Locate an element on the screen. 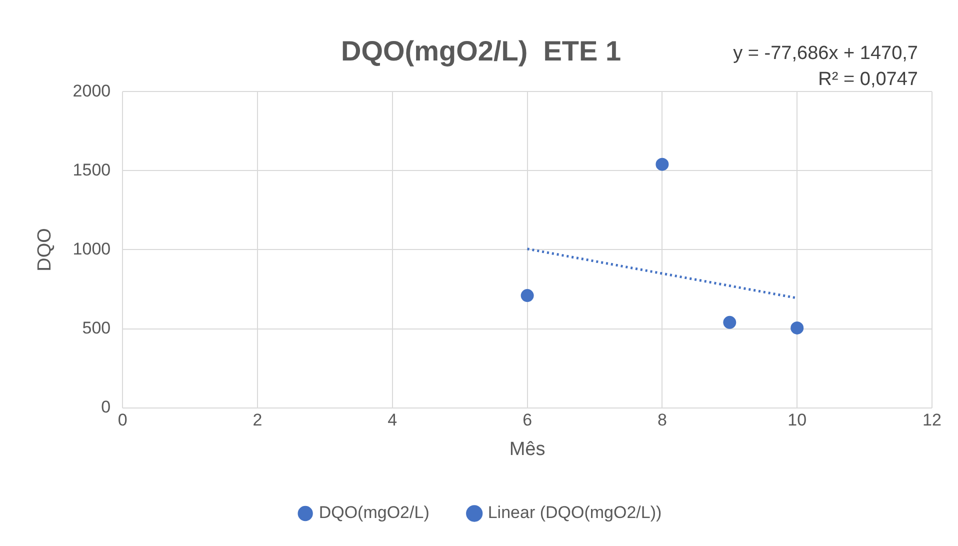 The width and height of the screenshot is (958, 546). x-axis-title: Mês is located at coordinates (527, 449).